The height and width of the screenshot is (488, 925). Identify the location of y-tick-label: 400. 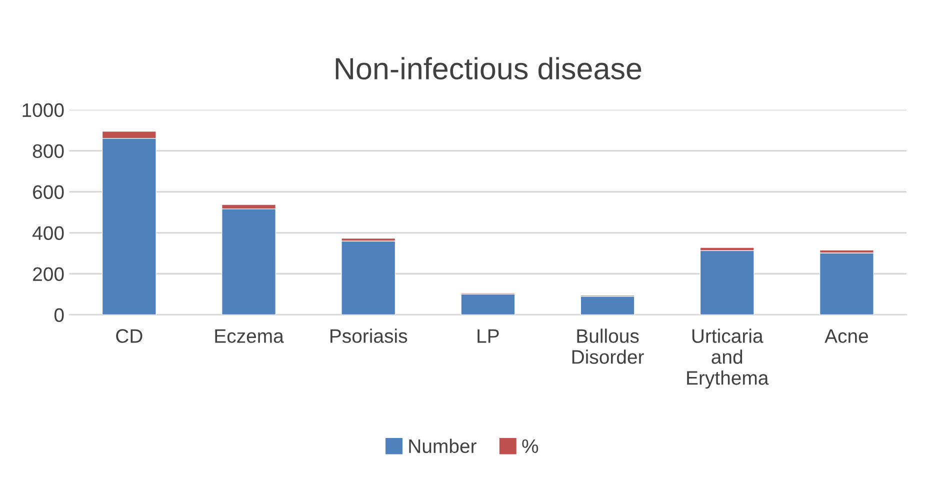
(48, 233).